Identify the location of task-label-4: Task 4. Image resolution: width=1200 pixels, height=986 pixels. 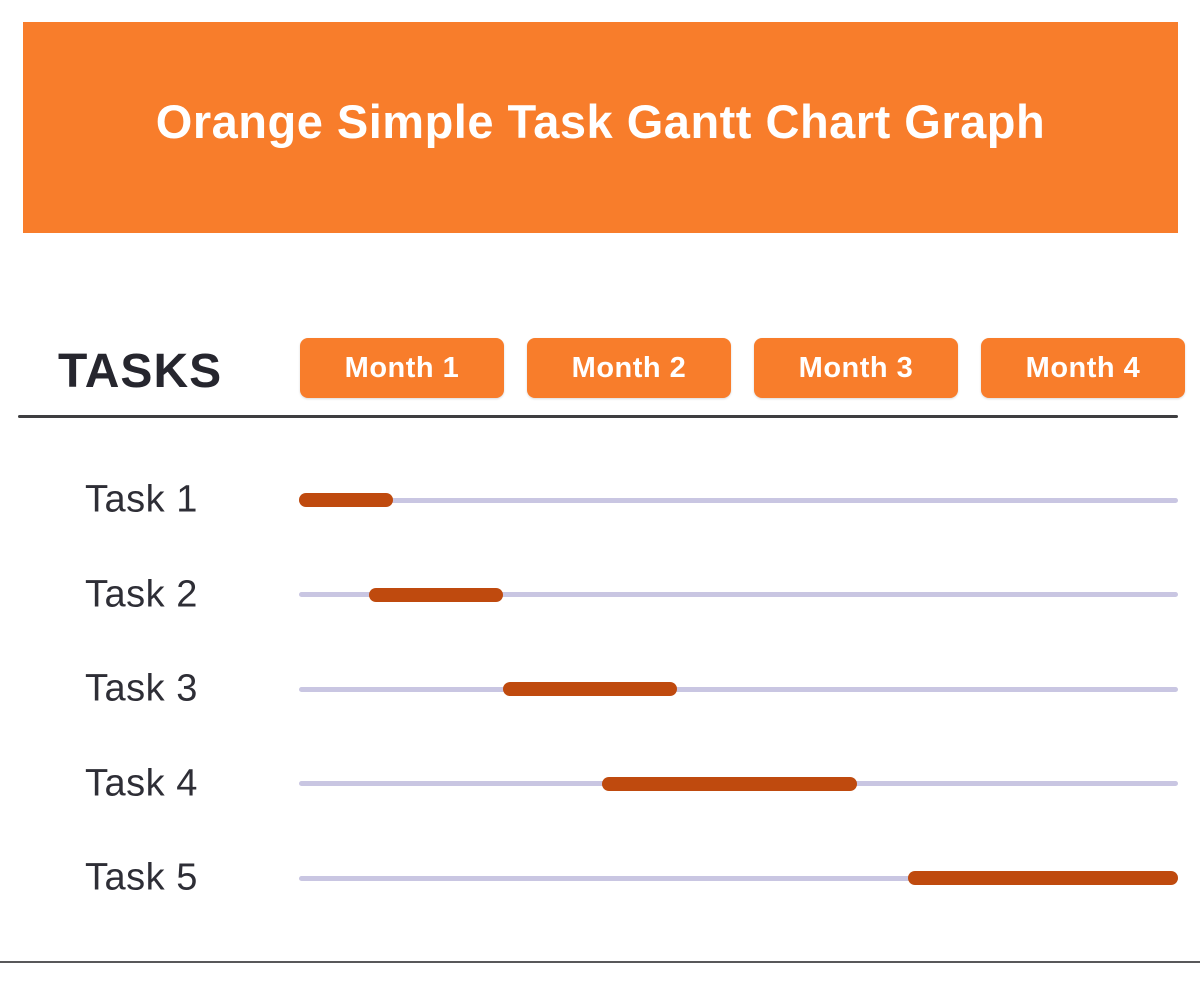
(141, 783).